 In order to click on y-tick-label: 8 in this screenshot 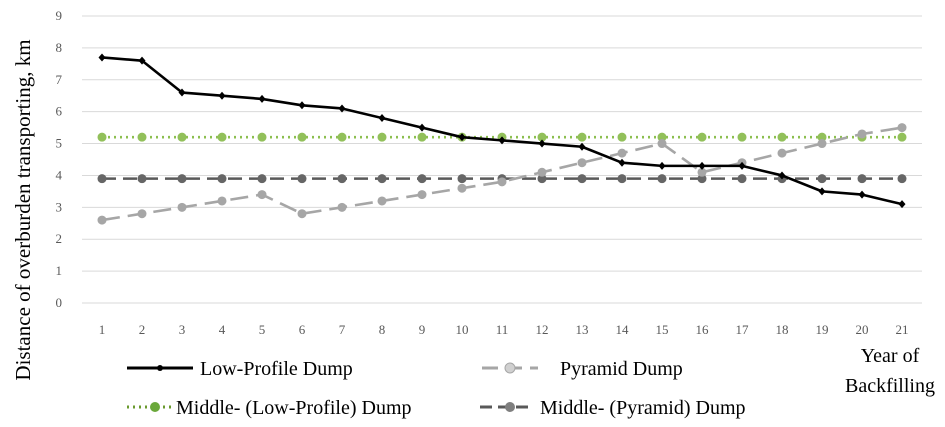, I will do `click(59, 47)`.